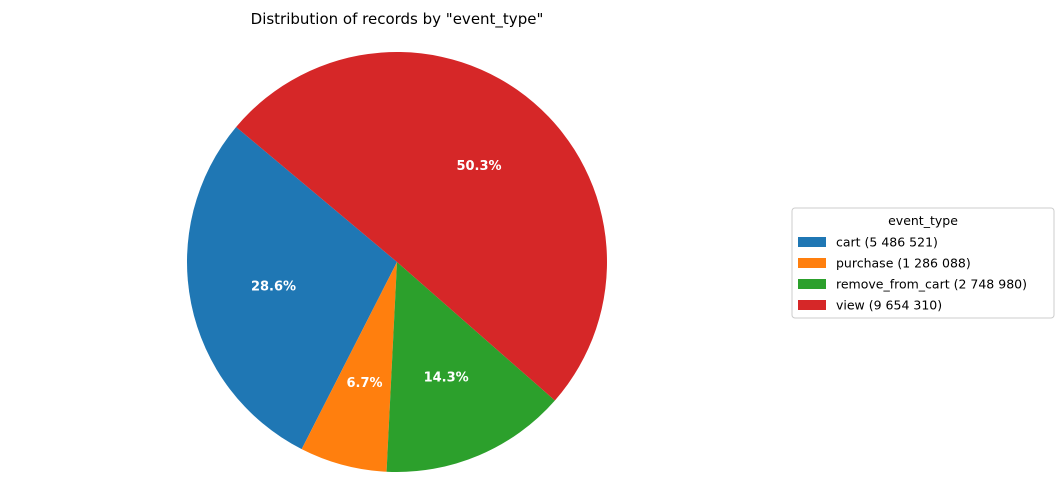 The height and width of the screenshot is (504, 1064). Describe the element at coordinates (812, 284) in the screenshot. I see `legend-swatch-remove-from-cart` at that location.